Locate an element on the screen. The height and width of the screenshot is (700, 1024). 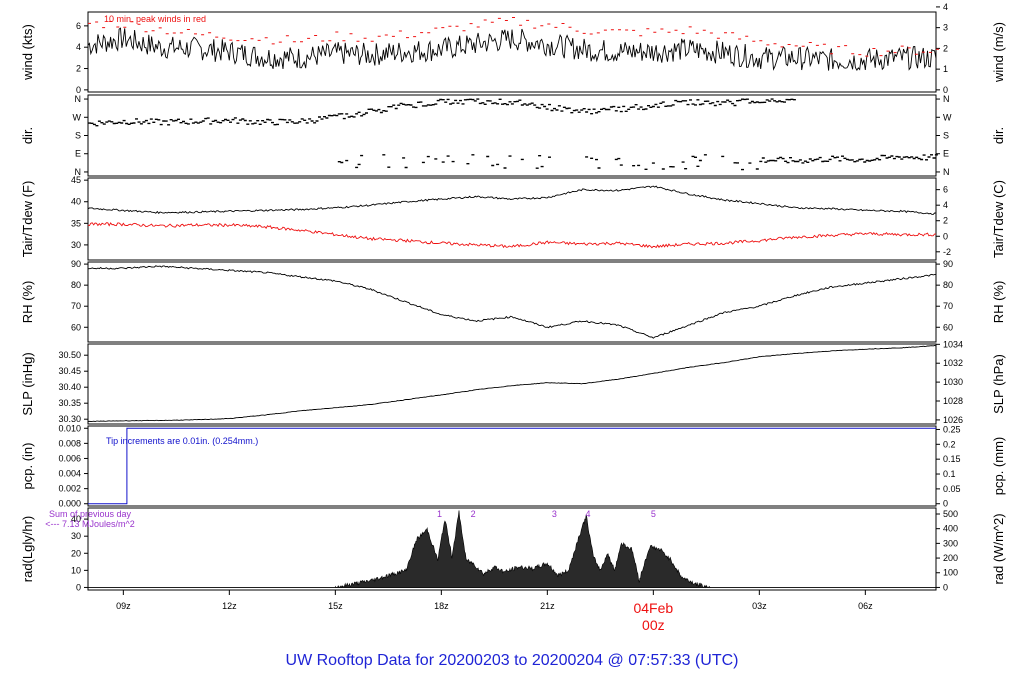
ytick-label-rh: 90 is located at coordinates (76, 264).